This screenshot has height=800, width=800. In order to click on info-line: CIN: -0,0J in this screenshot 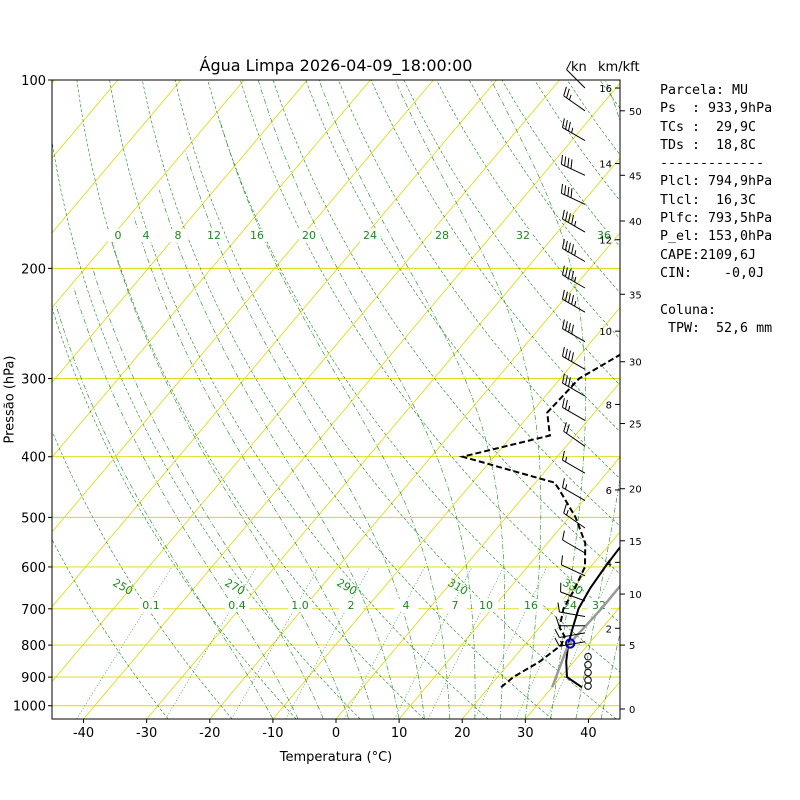, I will do `click(712, 273)`.